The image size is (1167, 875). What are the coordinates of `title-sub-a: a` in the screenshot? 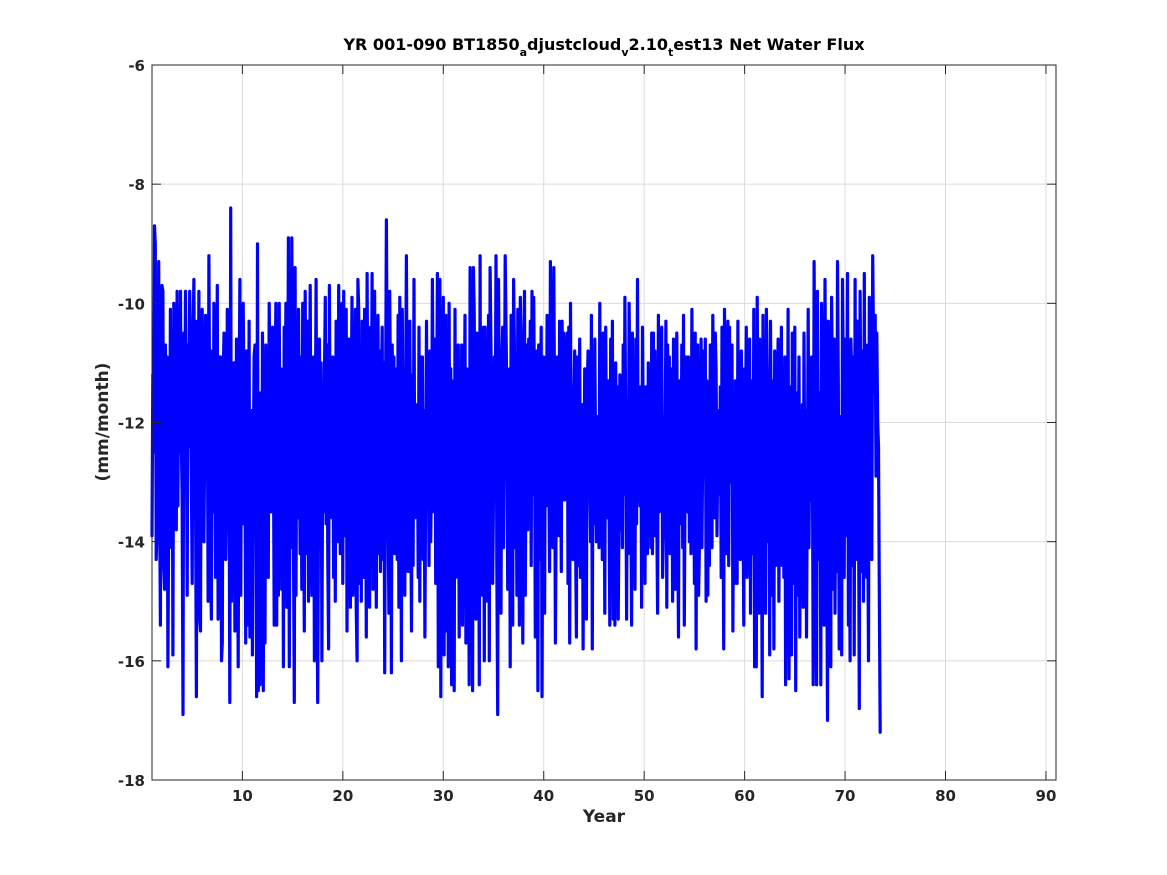 It's located at (523, 52).